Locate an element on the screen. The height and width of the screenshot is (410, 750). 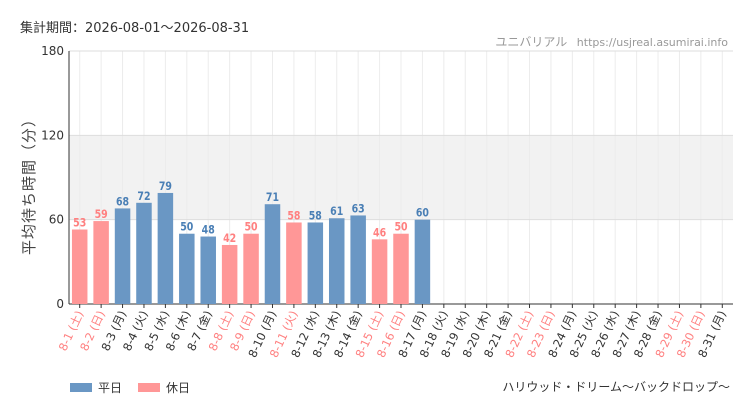
legend: 平日 休日 is located at coordinates (130, 387).